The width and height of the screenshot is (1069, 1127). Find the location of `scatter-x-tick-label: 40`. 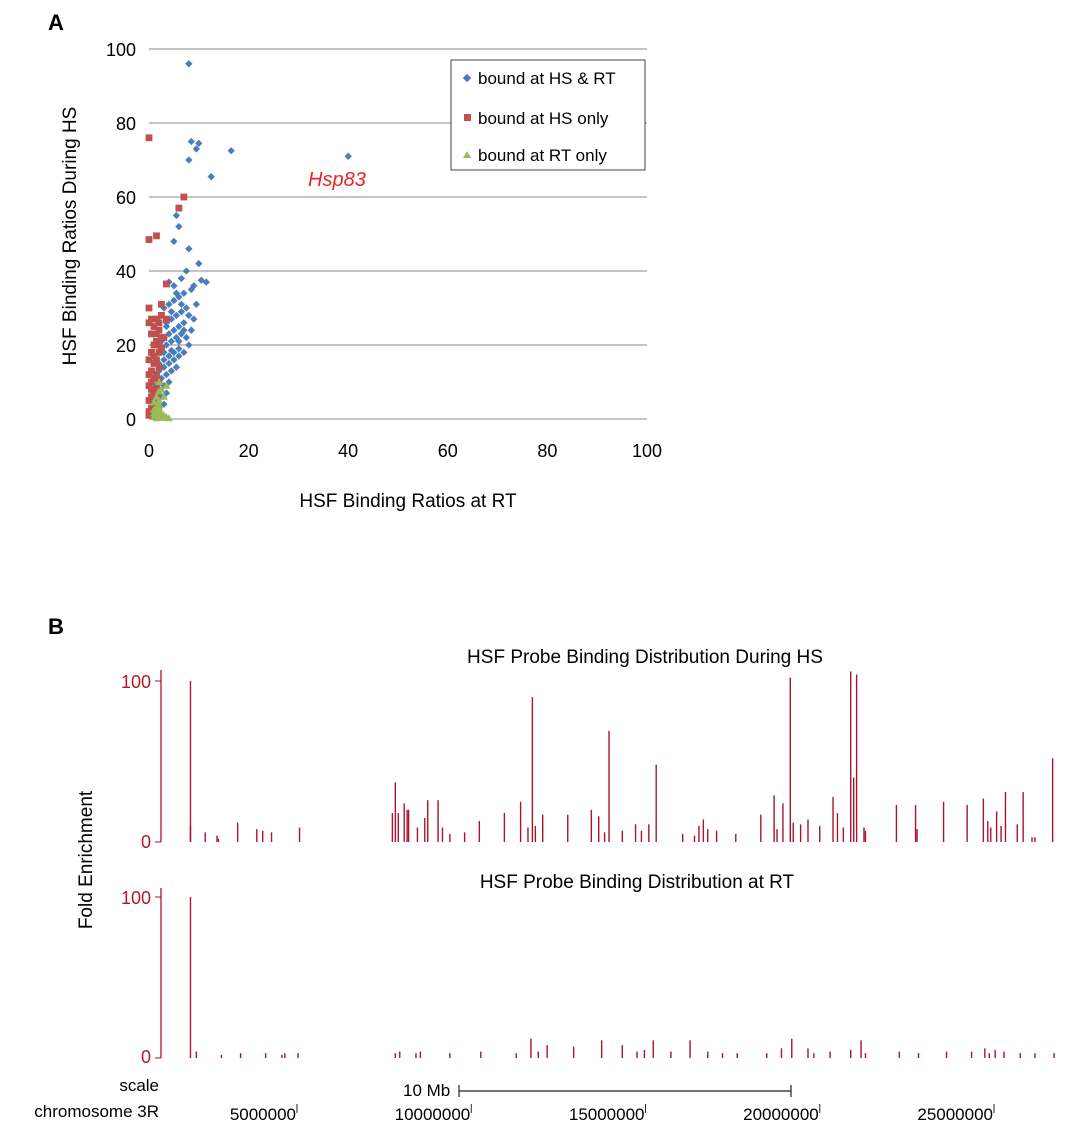

scatter-x-tick-label: 40 is located at coordinates (348, 451).